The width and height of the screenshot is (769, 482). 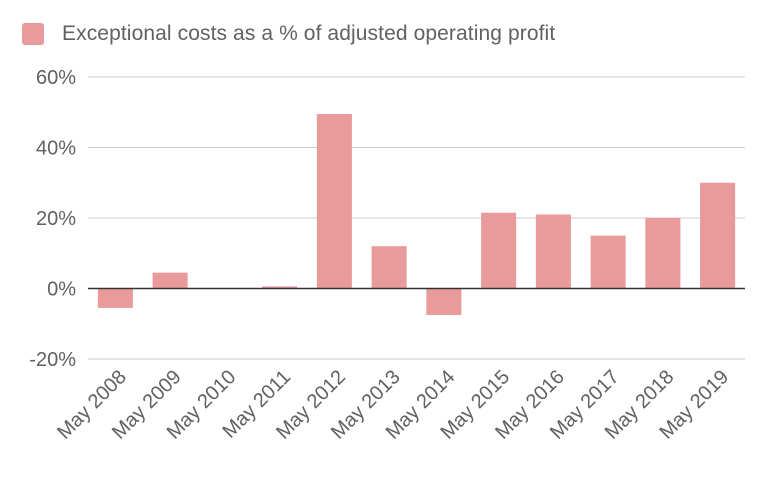 What do you see at coordinates (52, 360) in the screenshot?
I see `y-tick-label: -20%` at bounding box center [52, 360].